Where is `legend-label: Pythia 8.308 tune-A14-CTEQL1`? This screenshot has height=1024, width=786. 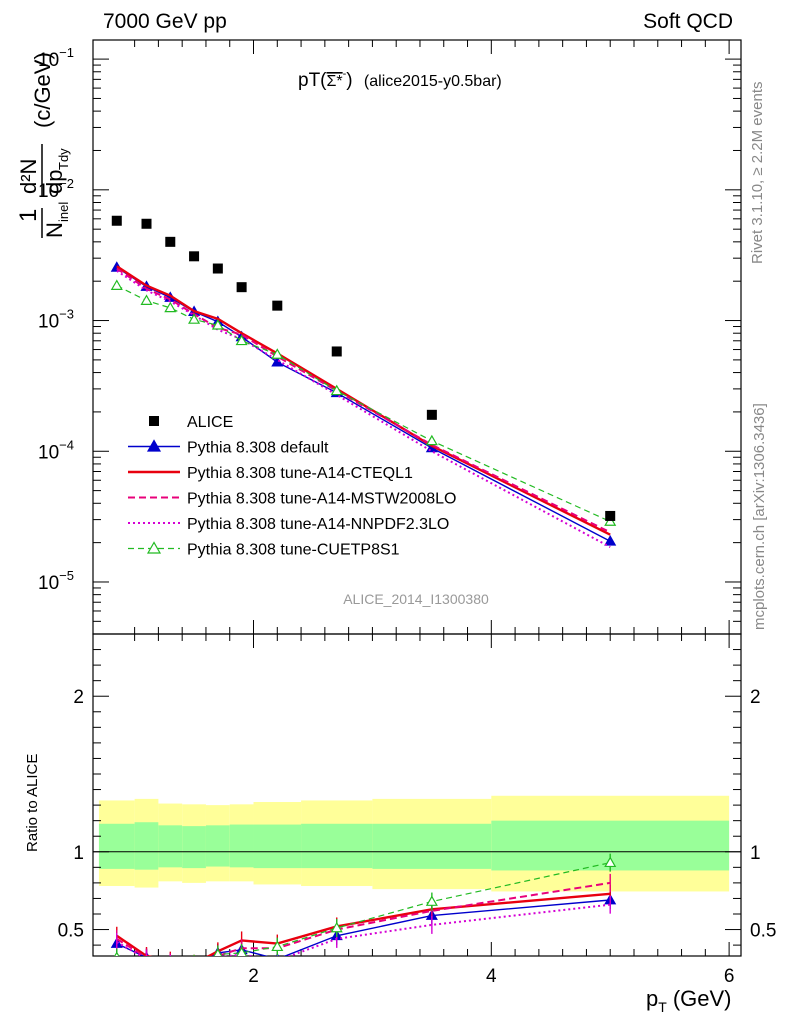 legend-label: Pythia 8.308 tune-A14-CTEQL1 is located at coordinates (300, 473).